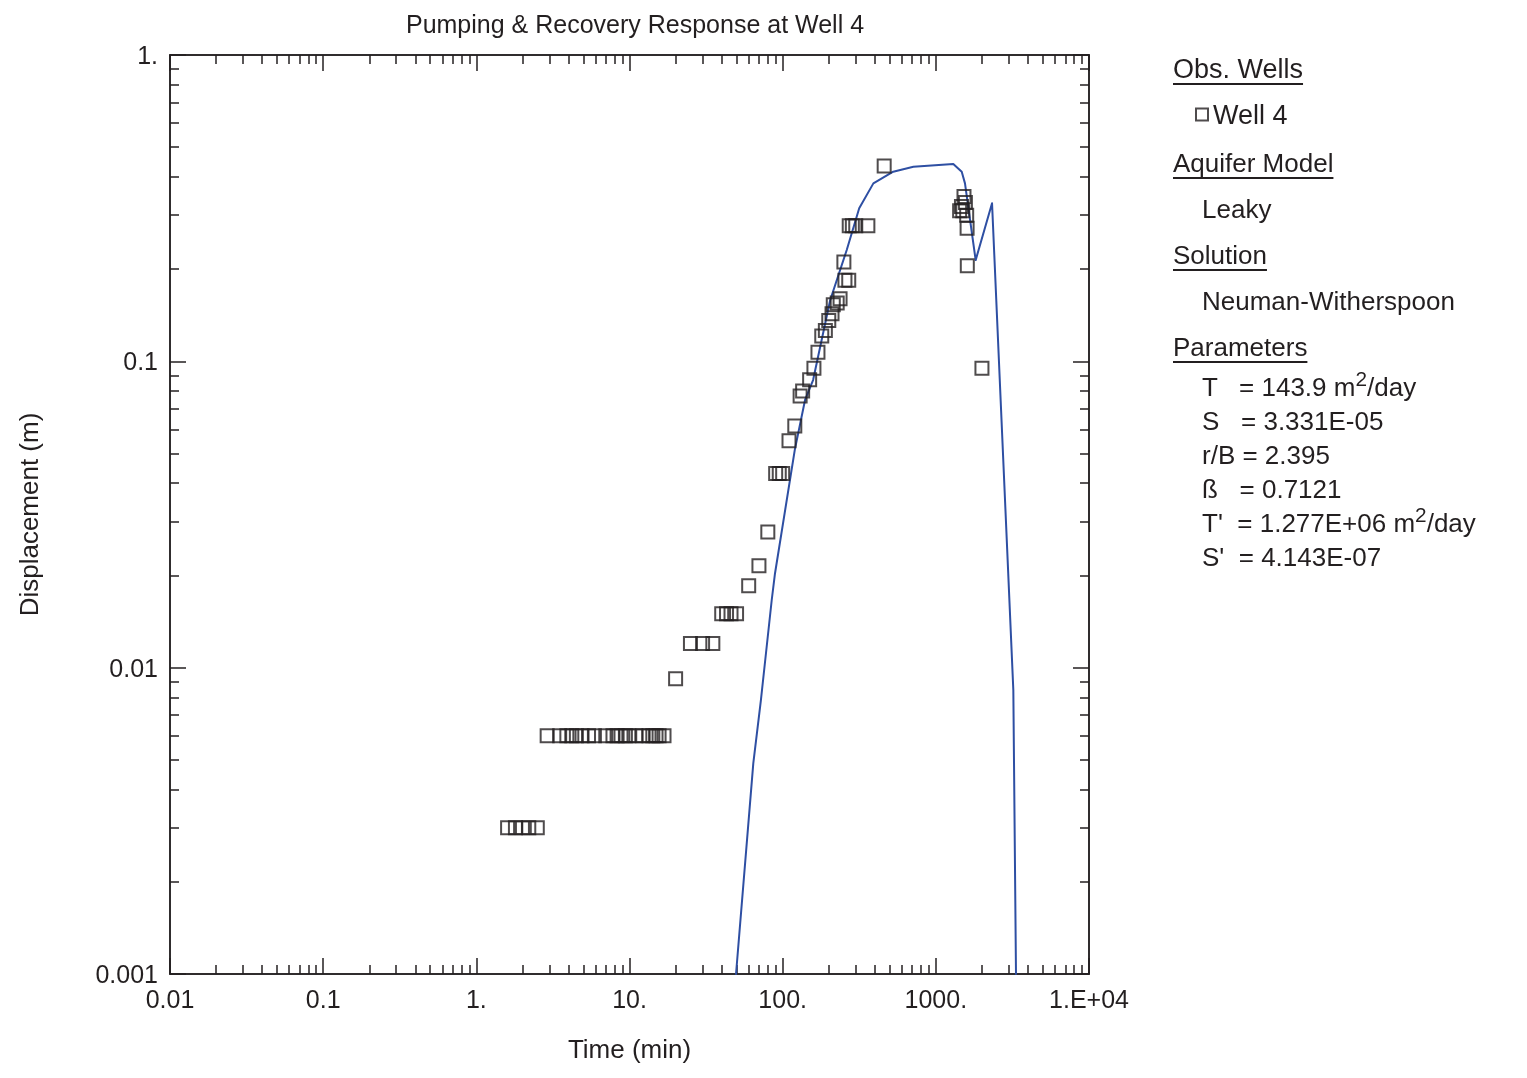 The height and width of the screenshot is (1078, 1527). Describe the element at coordinates (629, 998) in the screenshot. I see `x-tick-label: 10.` at that location.